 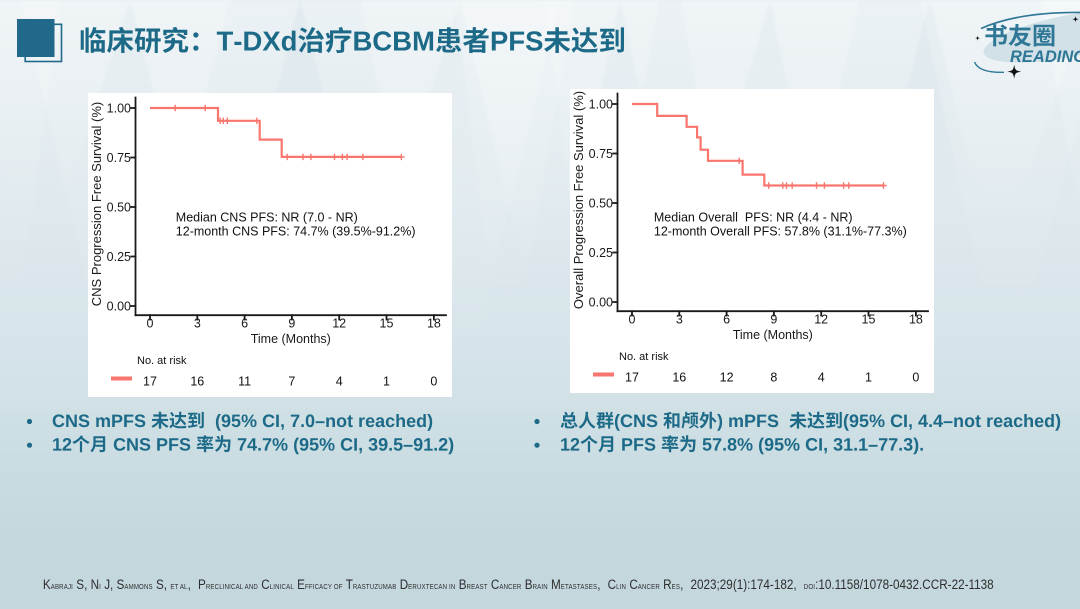 I want to click on svg-text: Median CNS PFS: NR (7.0 - NR), so click(x=267, y=218).